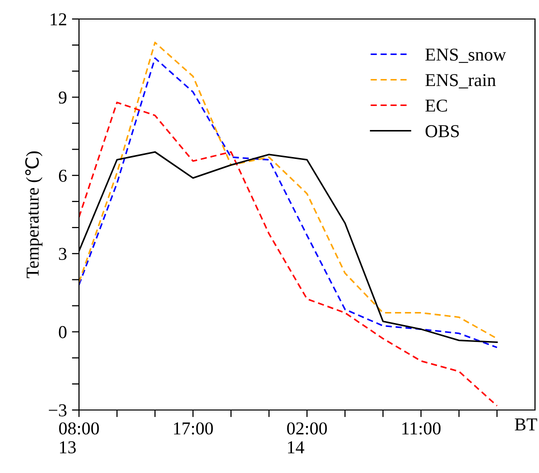 This screenshot has width=539, height=473. What do you see at coordinates (421, 428) in the screenshot?
I see `x-tick-label: 11:00` at bounding box center [421, 428].